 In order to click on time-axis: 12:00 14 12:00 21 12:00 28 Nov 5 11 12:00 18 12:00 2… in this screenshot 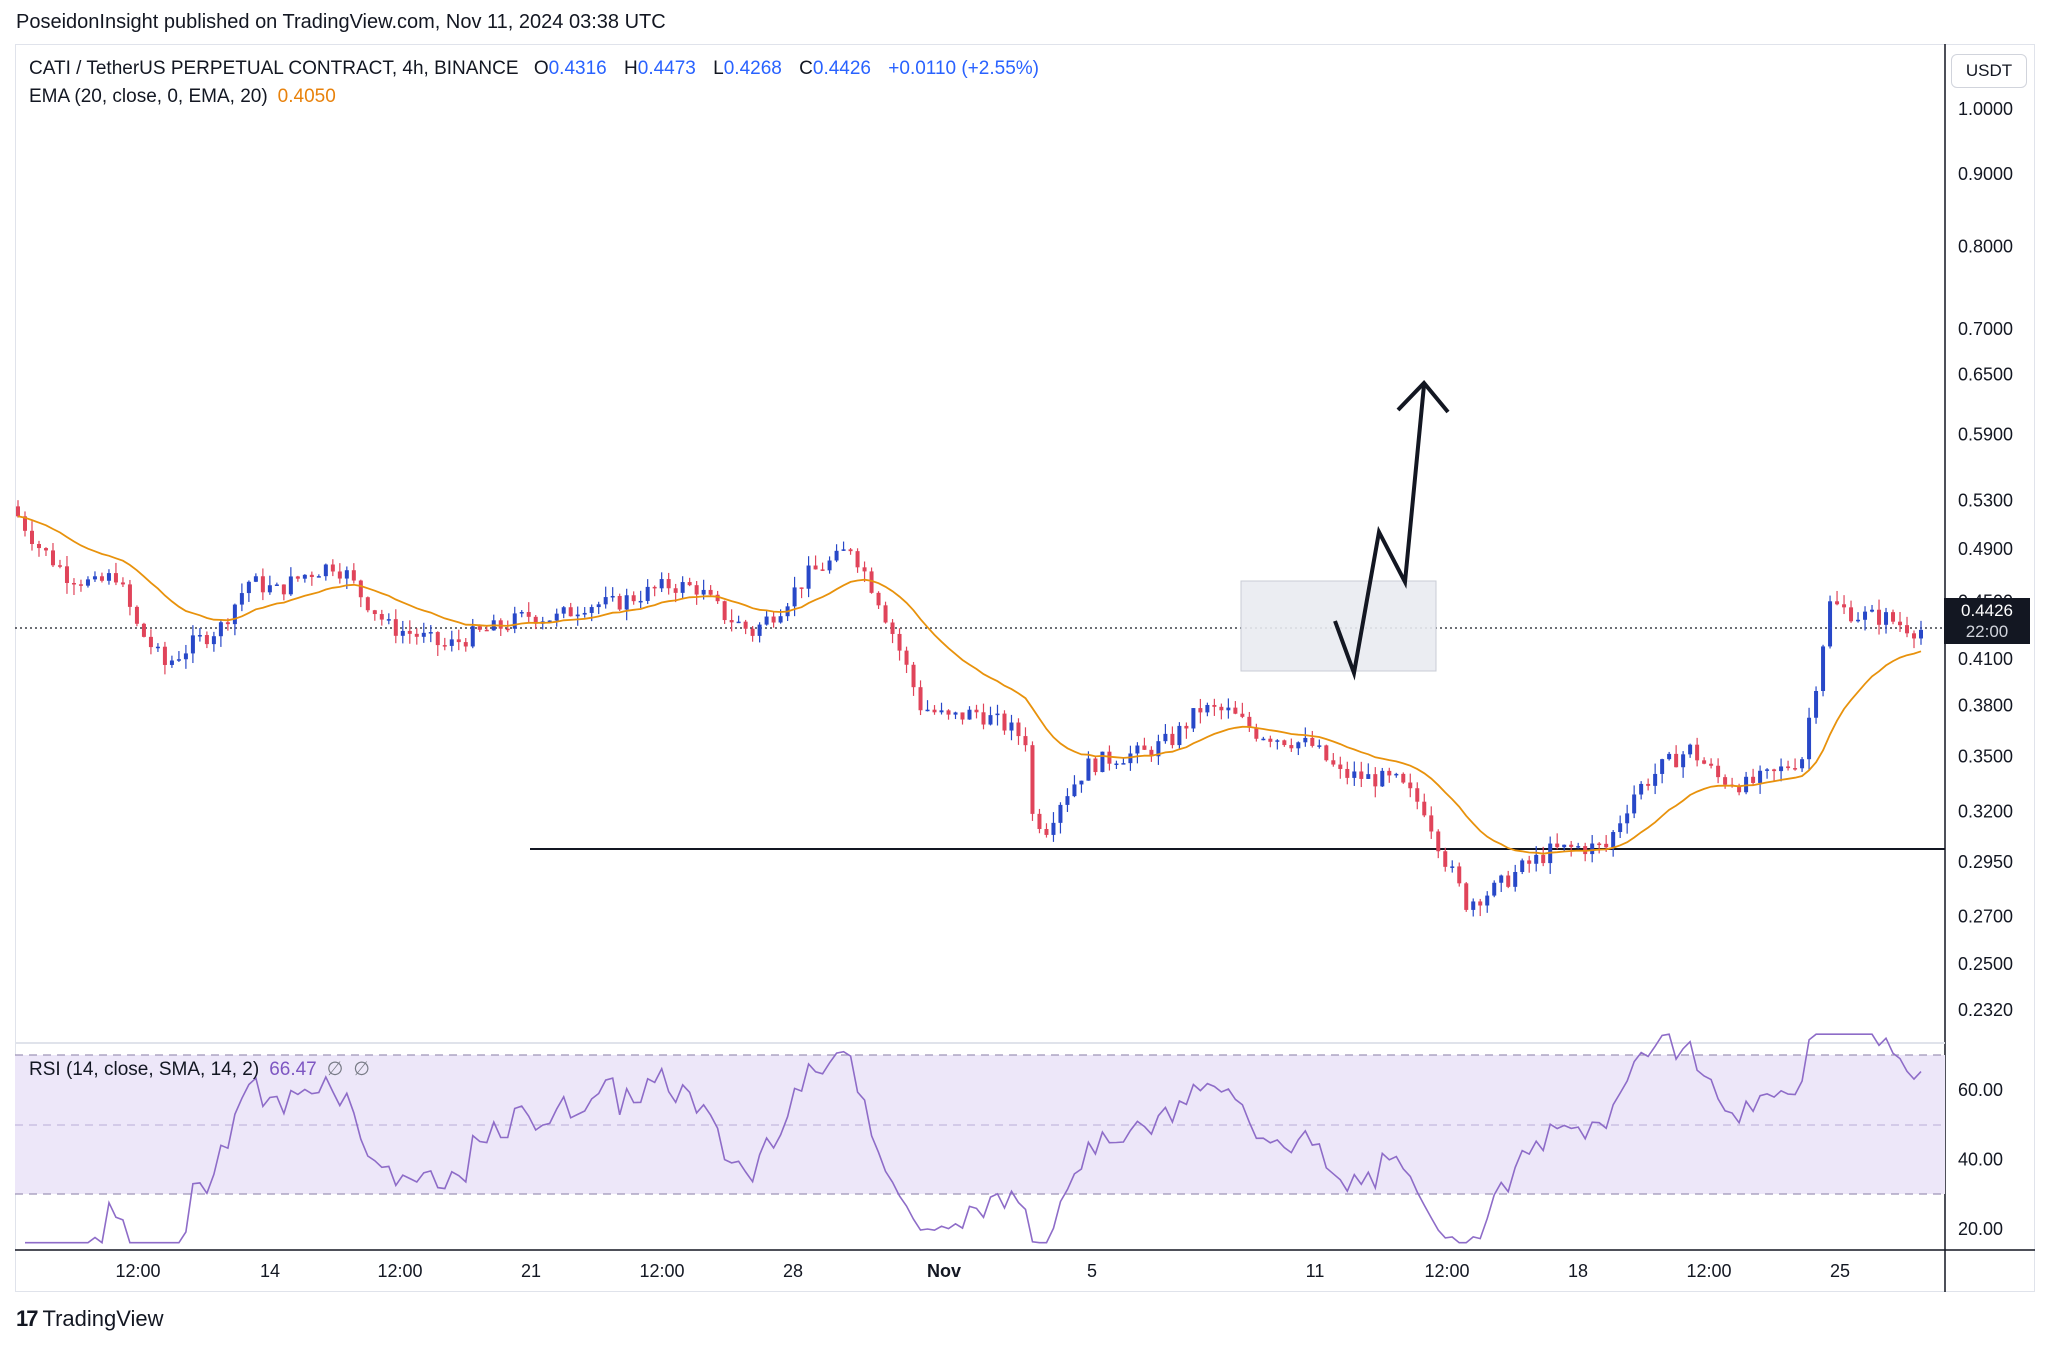, I will do `click(982, 1271)`.